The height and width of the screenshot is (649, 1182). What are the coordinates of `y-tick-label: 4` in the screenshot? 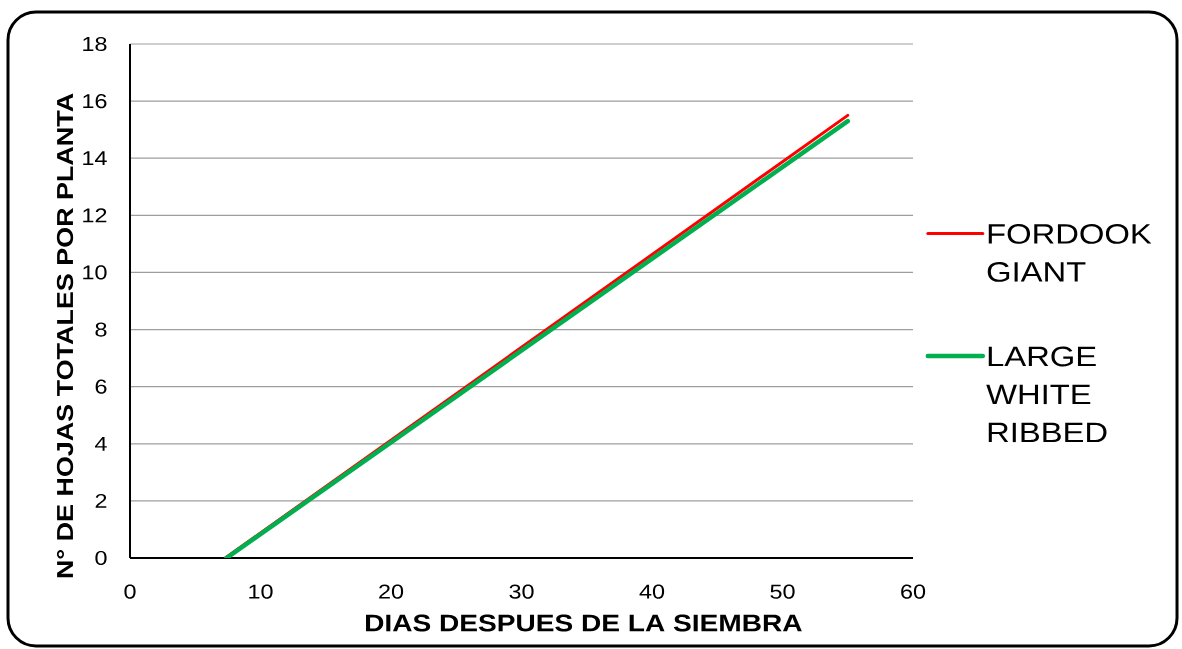 It's located at (101, 443).